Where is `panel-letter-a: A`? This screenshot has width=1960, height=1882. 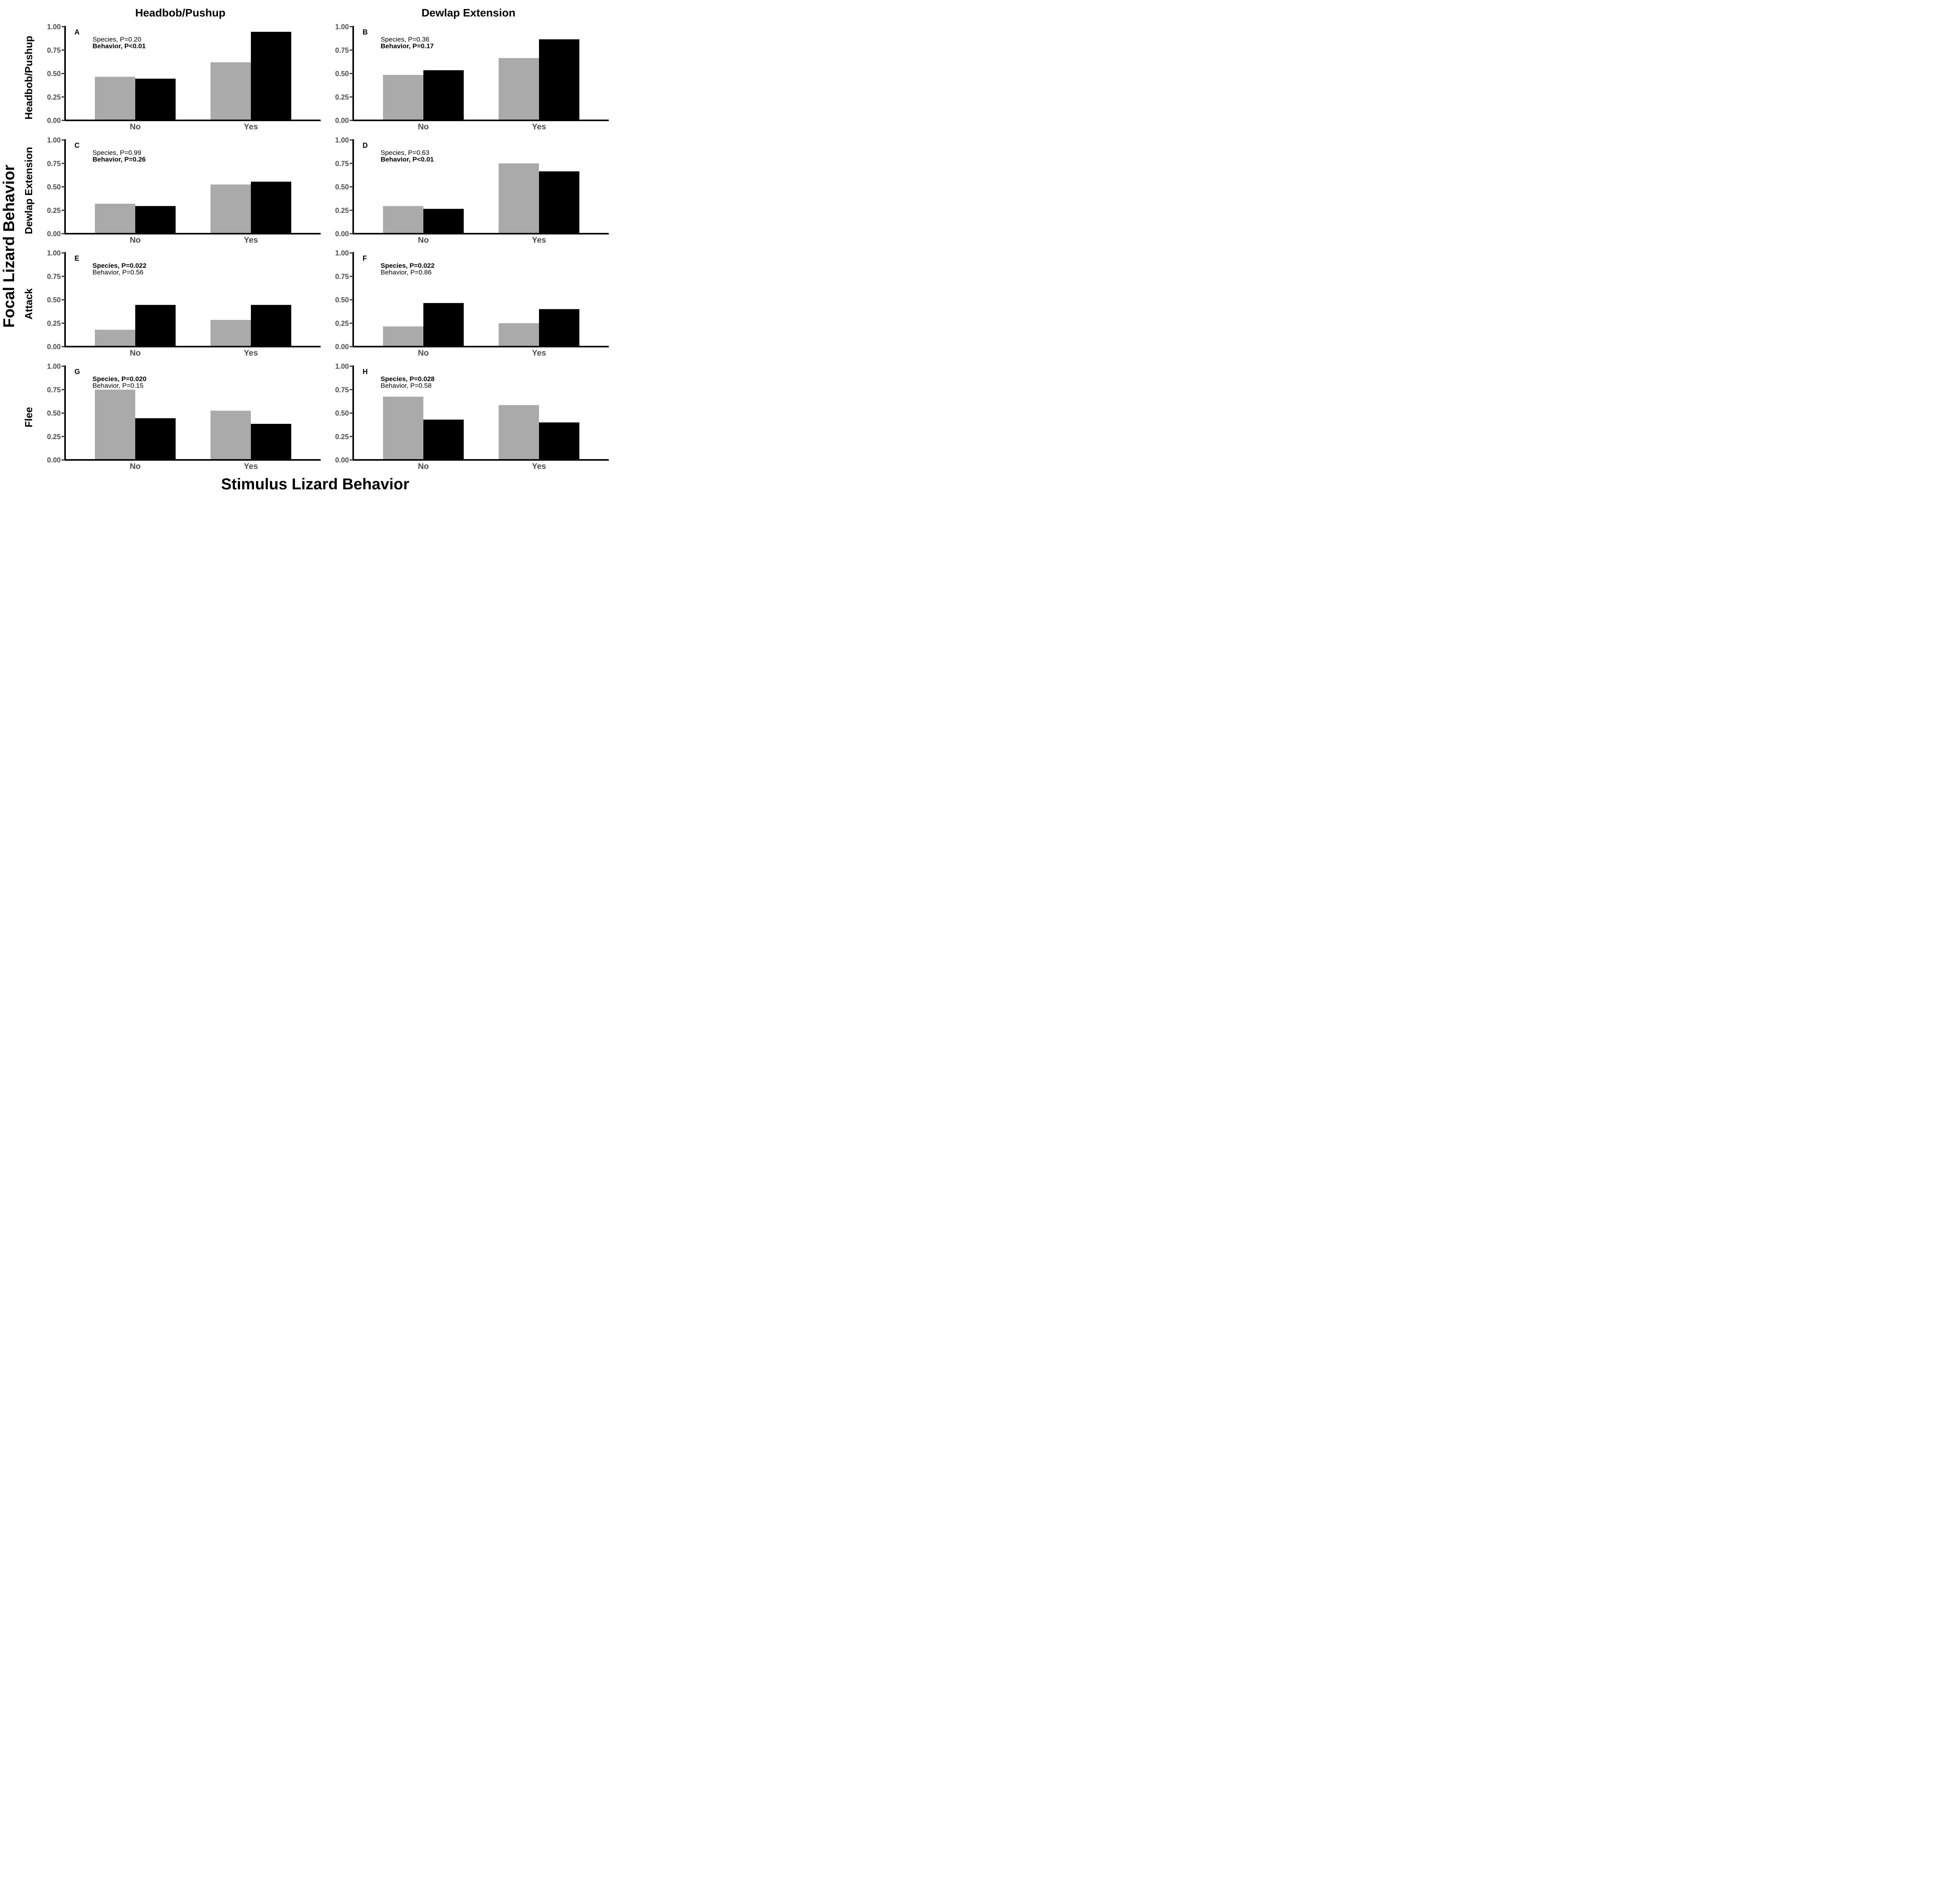
panel-letter-a: A is located at coordinates (77, 32).